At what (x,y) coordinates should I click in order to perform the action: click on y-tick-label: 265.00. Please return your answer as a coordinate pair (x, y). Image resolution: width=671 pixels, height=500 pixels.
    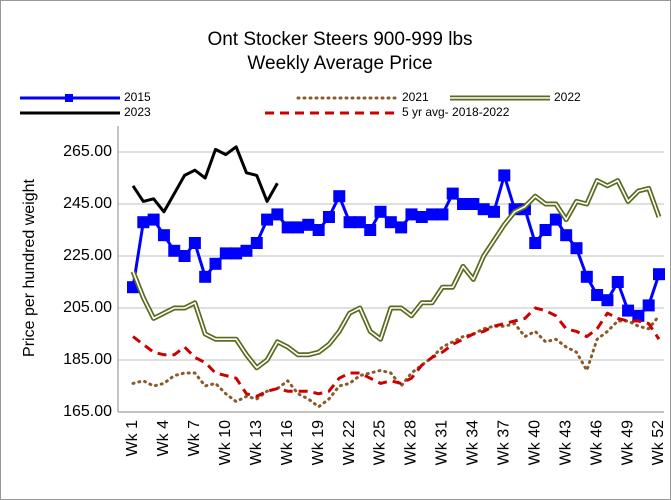
    Looking at the image, I should click on (87, 151).